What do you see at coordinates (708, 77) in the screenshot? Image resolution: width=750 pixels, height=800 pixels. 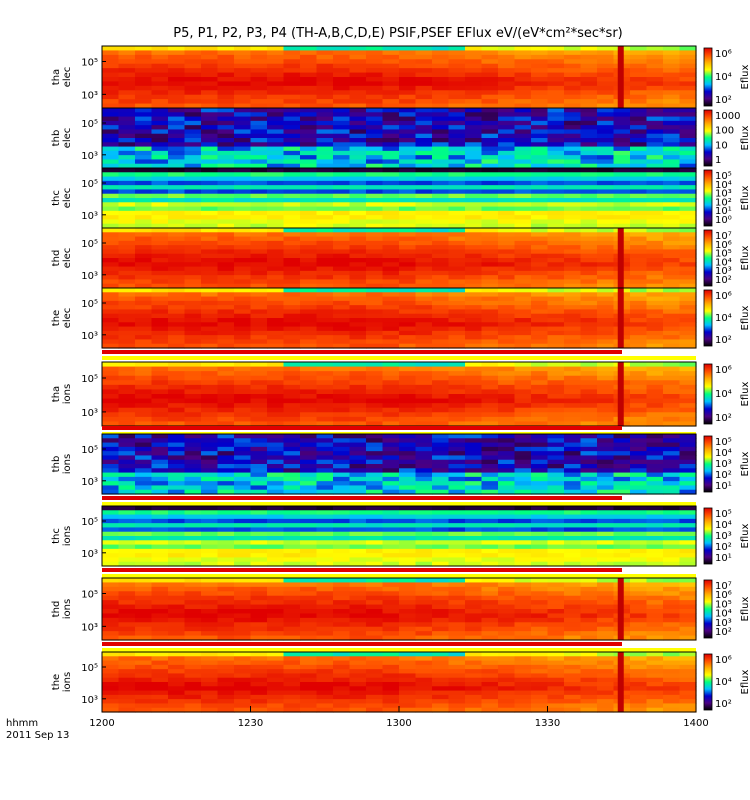 I see `colorbar` at bounding box center [708, 77].